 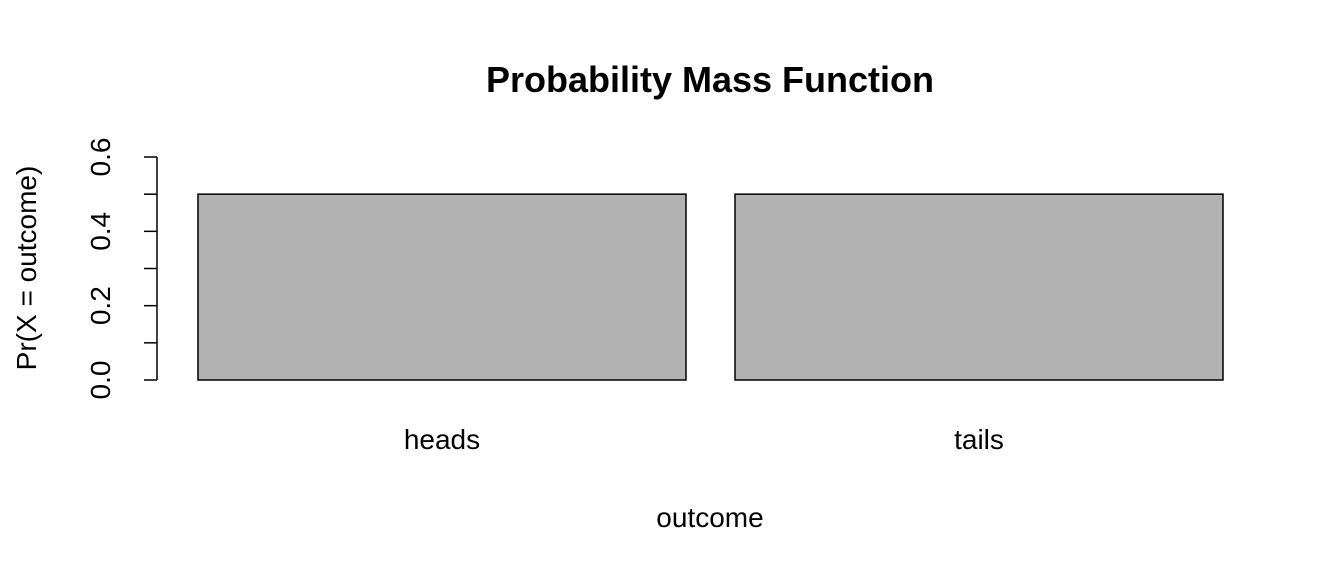 I want to click on bar-heads, so click(x=442, y=287).